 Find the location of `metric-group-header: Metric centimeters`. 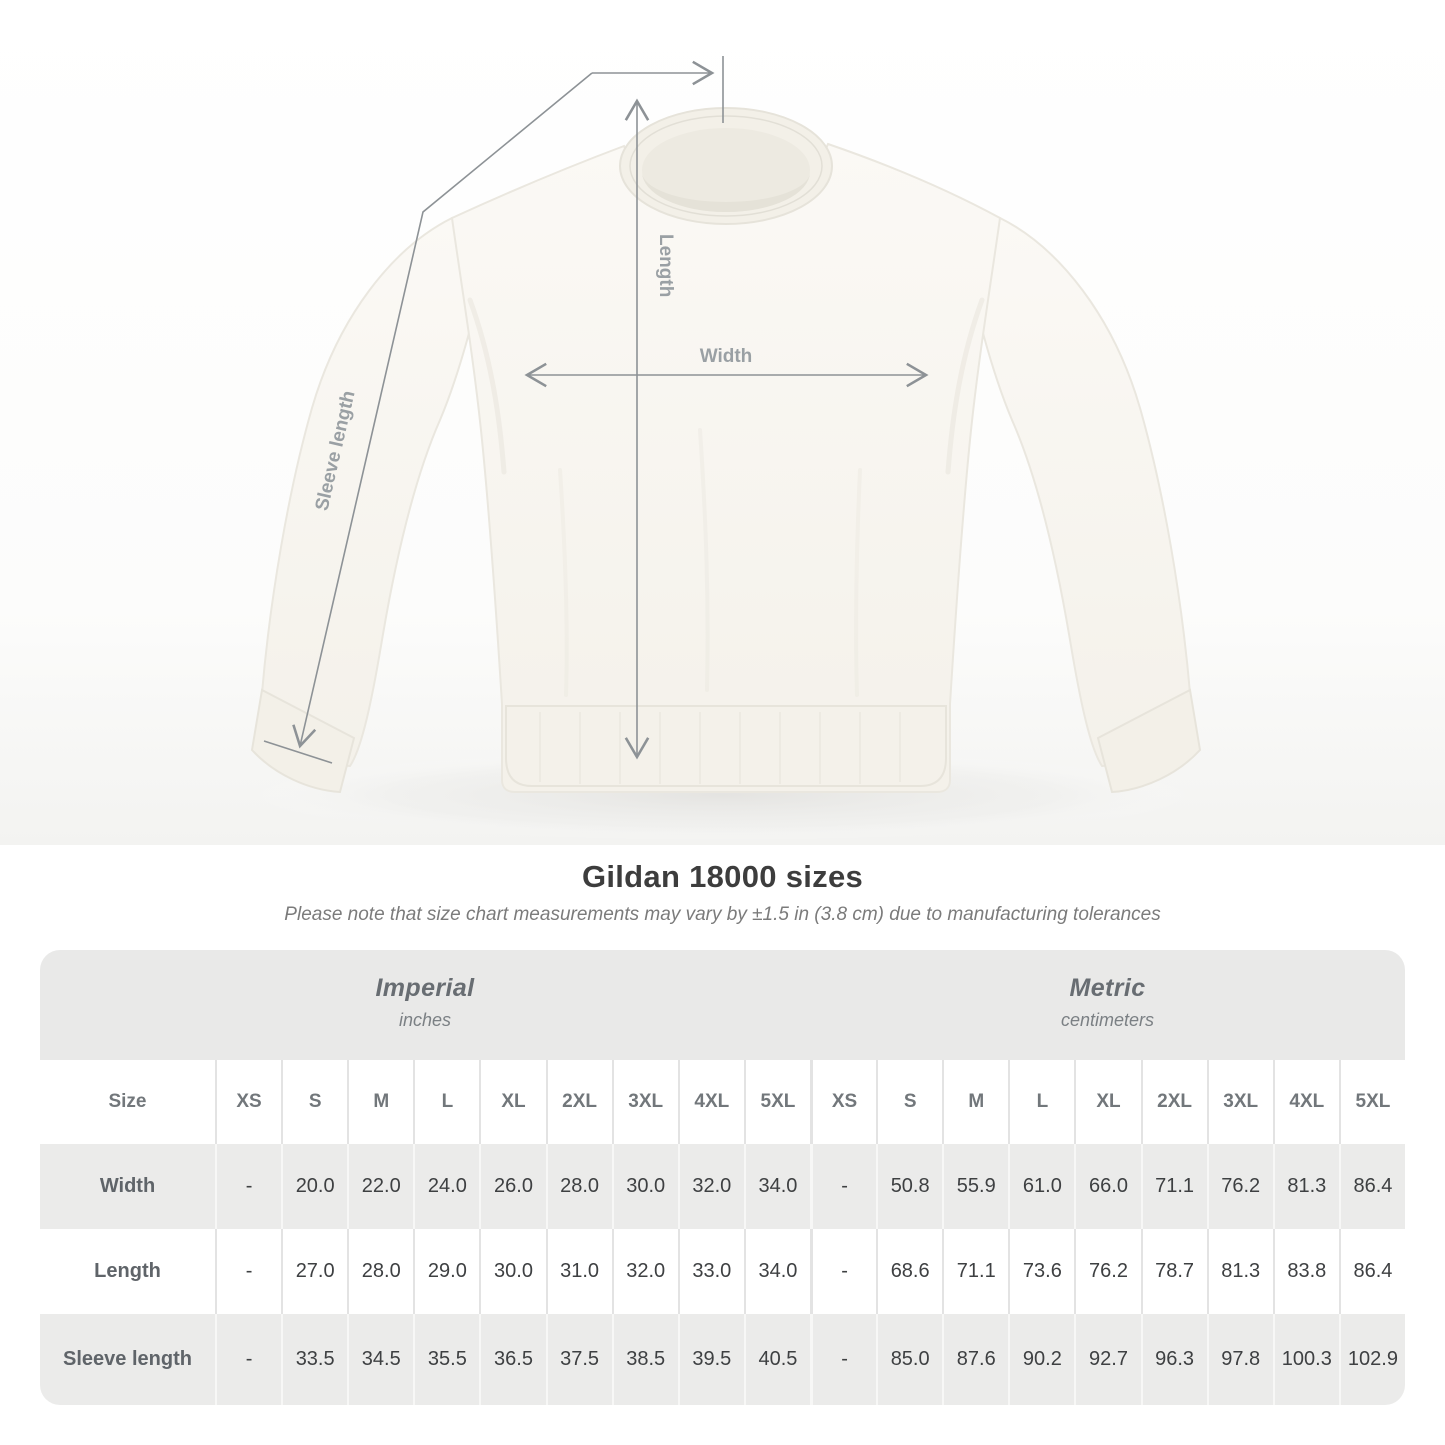

metric-group-header: Metric centimeters is located at coordinates (1107, 1005).